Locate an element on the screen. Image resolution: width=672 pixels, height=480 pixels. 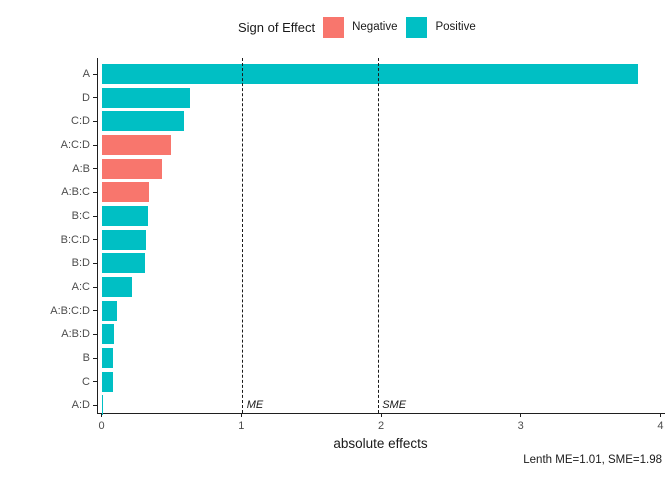
y-axis-label: A:B:C:D is located at coordinates (70, 310).